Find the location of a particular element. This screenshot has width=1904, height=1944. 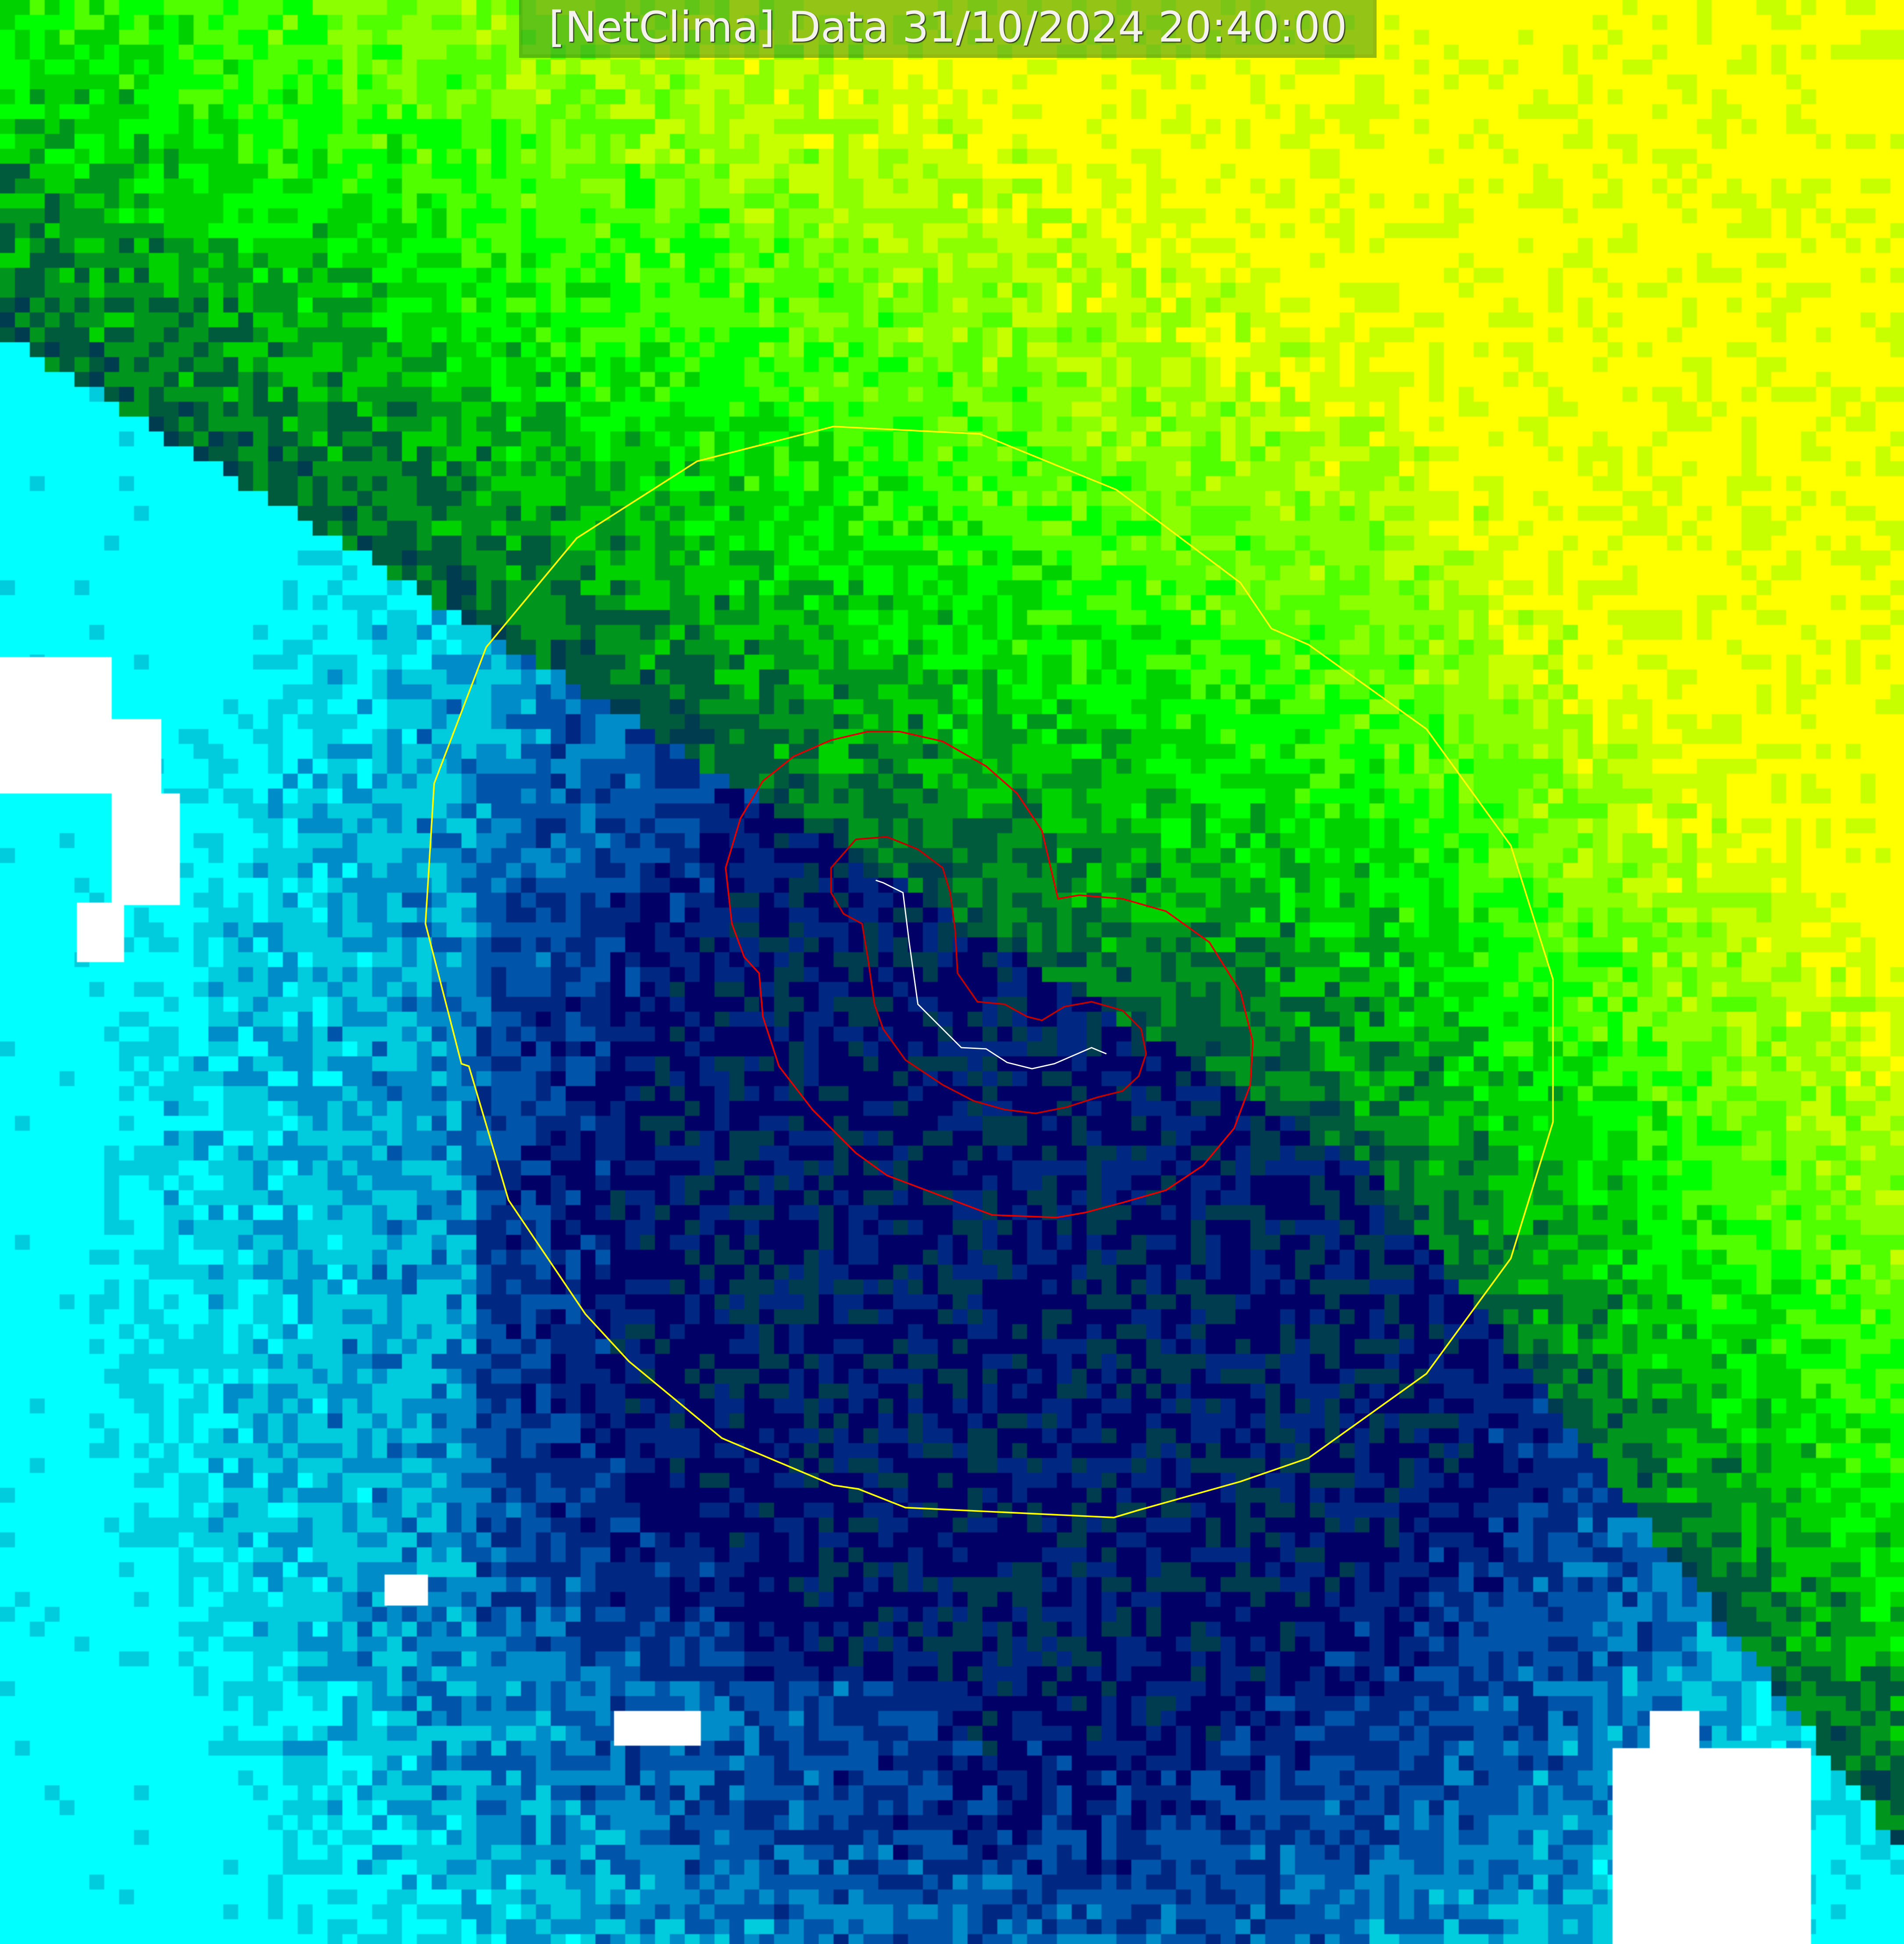

title-banner: [NetClima] Data 31/10/2024 20:40:00 is located at coordinates (948, 27).